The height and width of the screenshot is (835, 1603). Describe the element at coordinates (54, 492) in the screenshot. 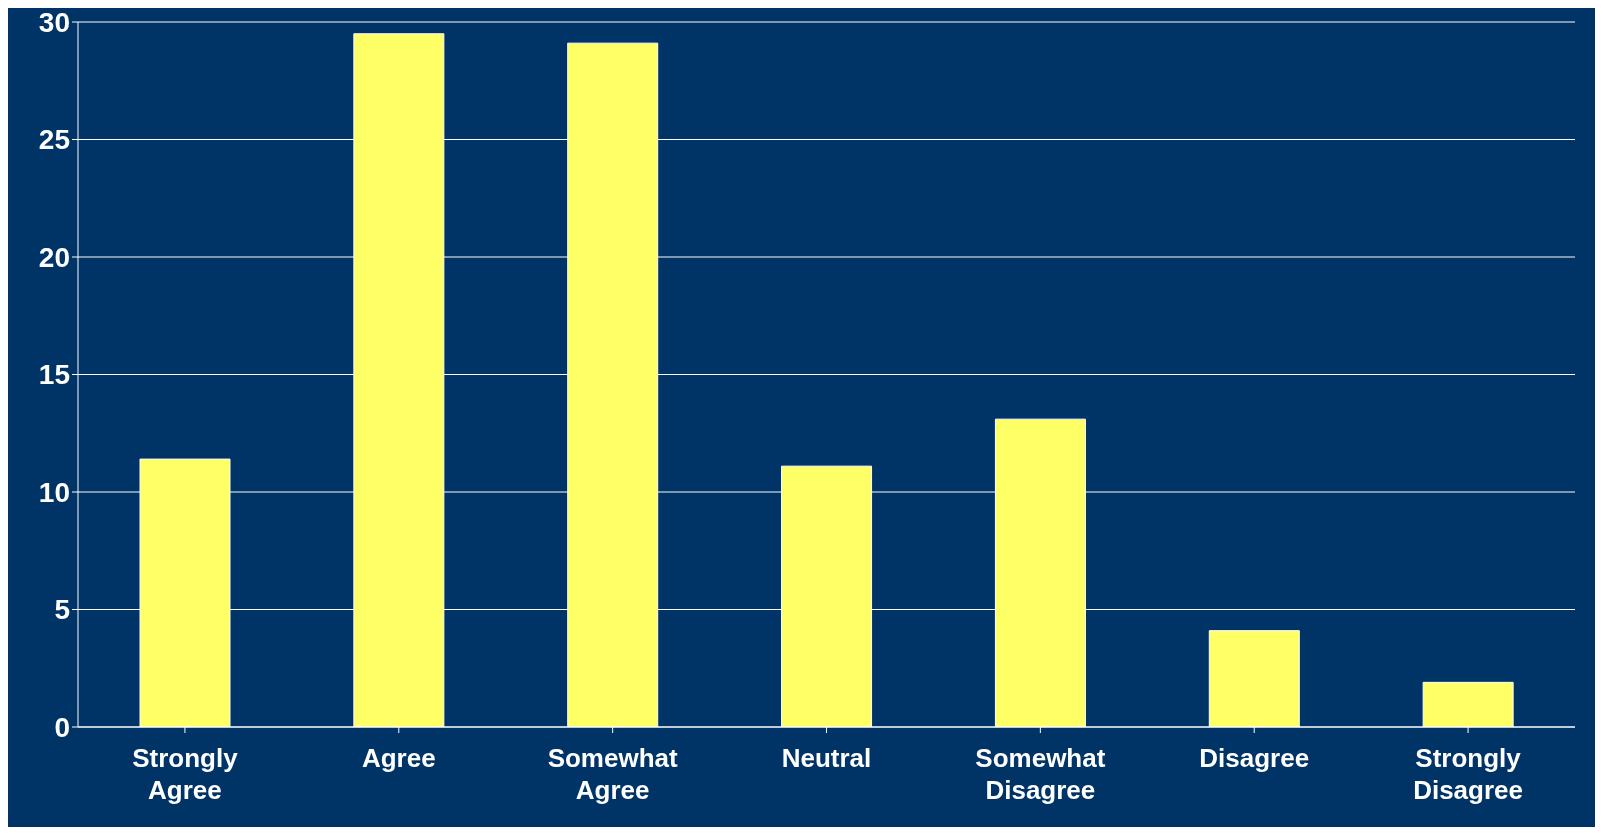

I see `y-tick-label: 10` at that location.